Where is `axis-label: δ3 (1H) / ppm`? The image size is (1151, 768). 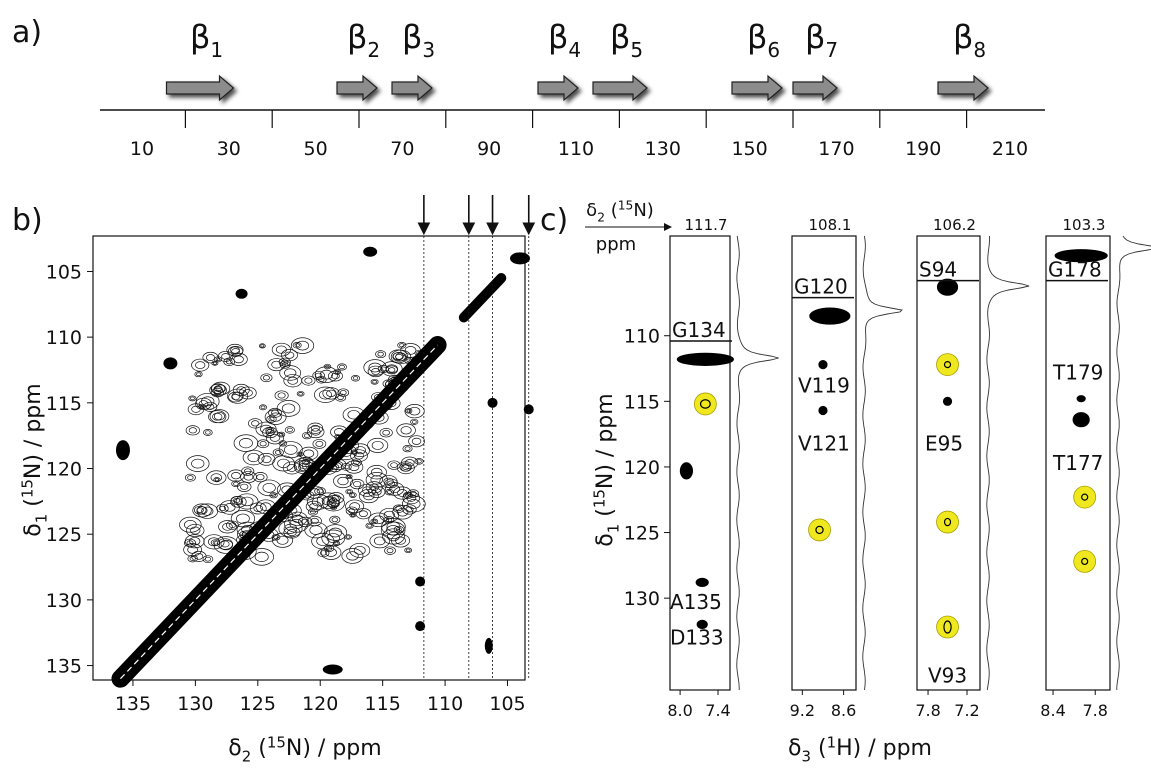 axis-label: δ3 (1H) / ppm is located at coordinates (860, 749).